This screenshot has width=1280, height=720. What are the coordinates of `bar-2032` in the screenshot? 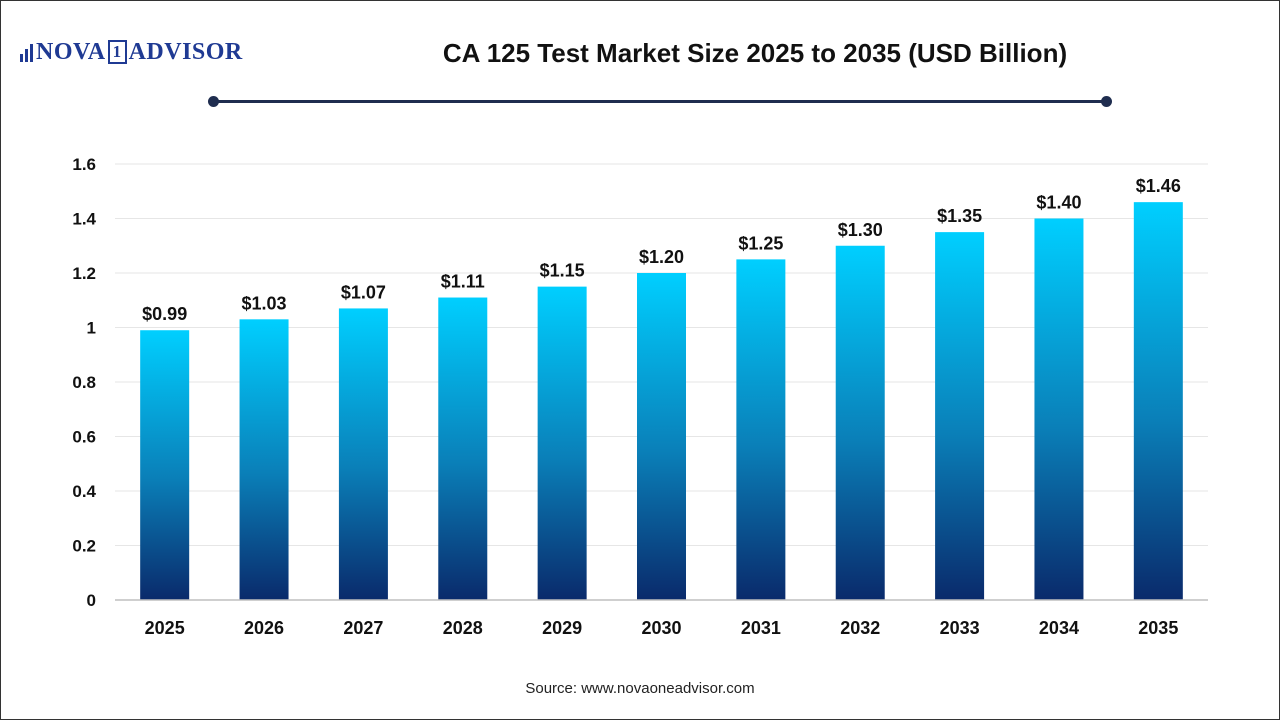 It's located at (860, 422).